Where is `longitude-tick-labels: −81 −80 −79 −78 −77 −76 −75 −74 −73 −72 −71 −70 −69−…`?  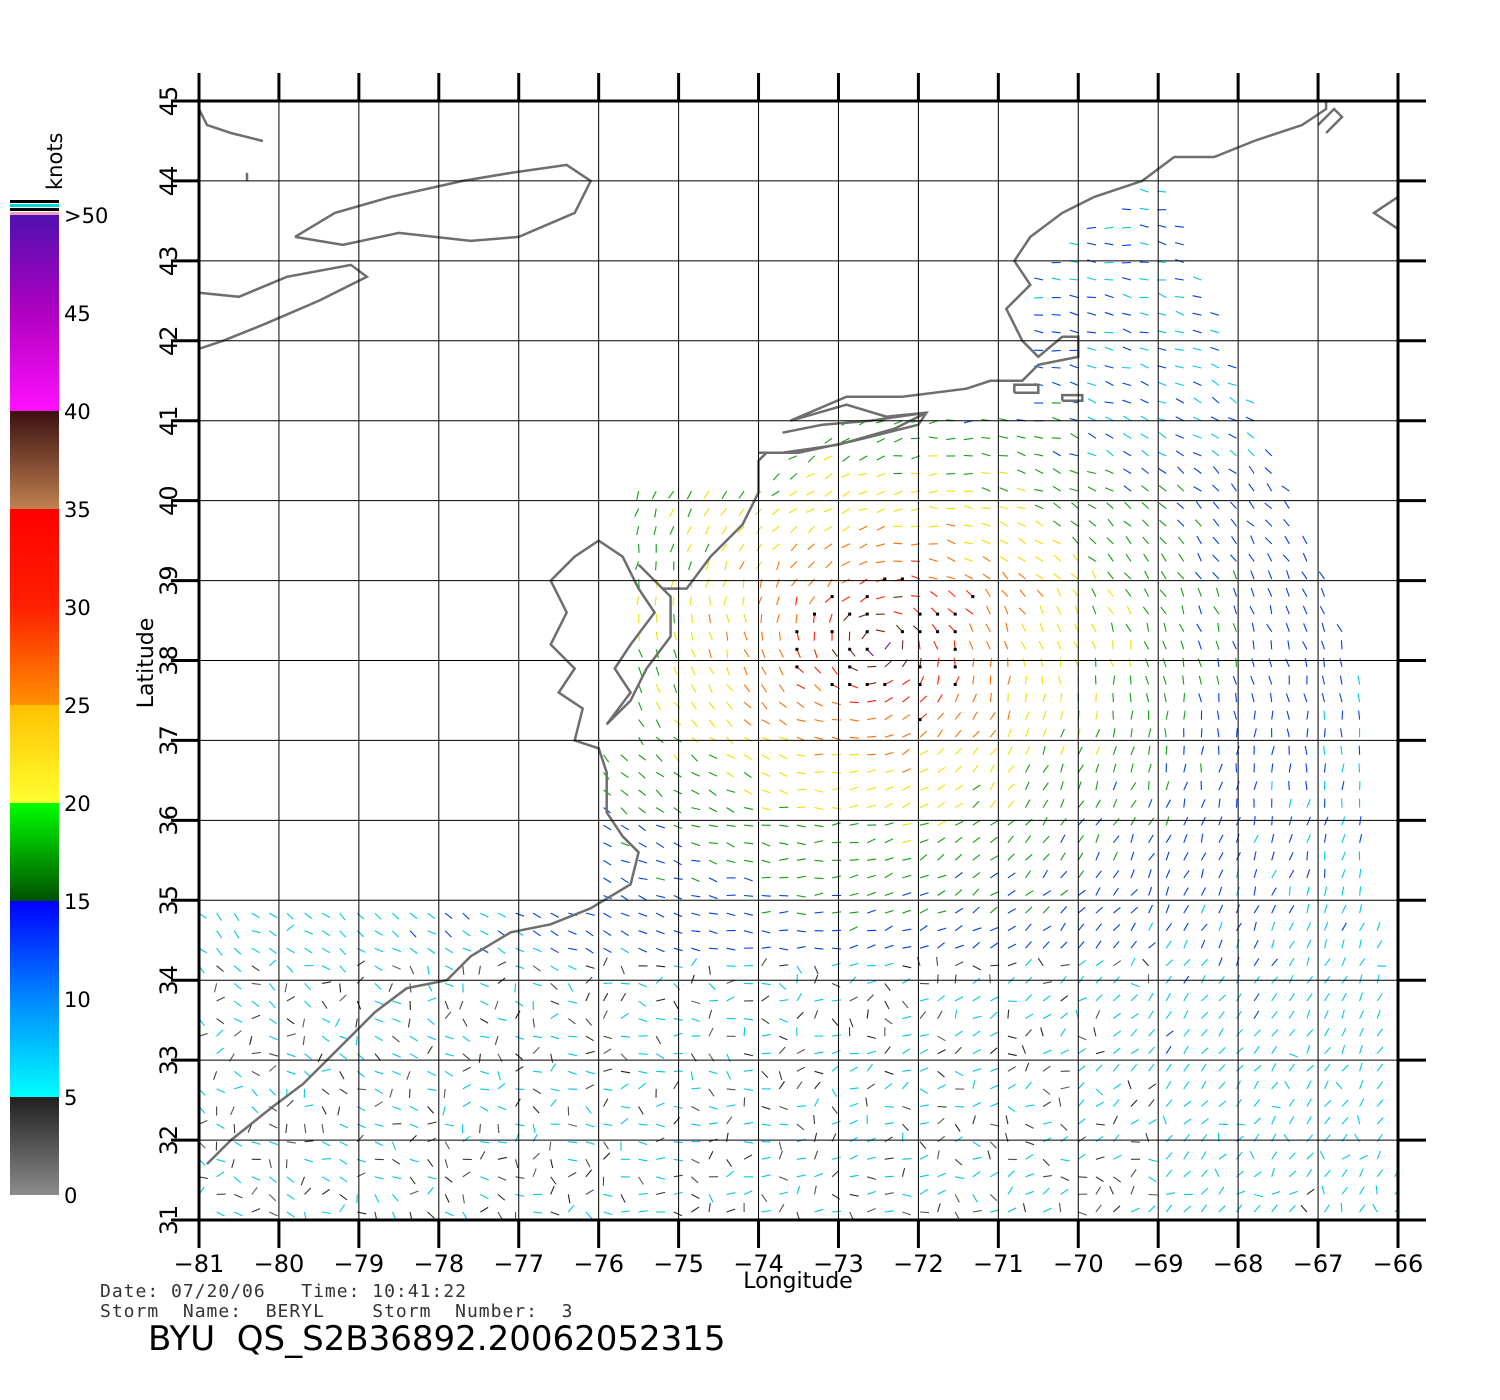 longitude-tick-labels: −81 −80 −79 −78 −77 −76 −75 −74 −73 −72 −71 −70 −69−… is located at coordinates (799, 1264).